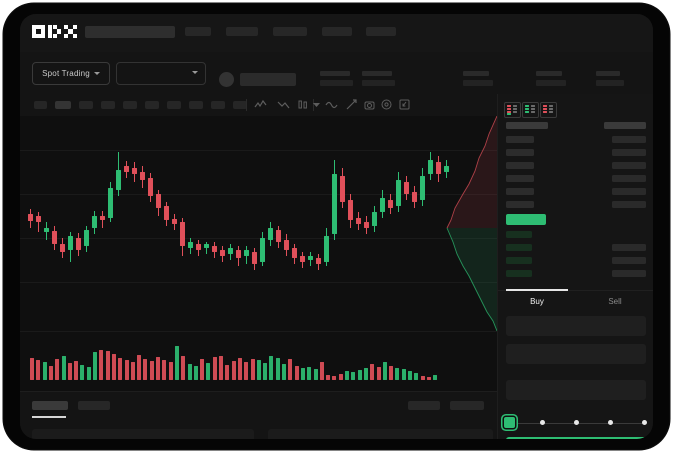 The image size is (673, 453). What do you see at coordinates (509, 422) in the screenshot?
I see `amount-slider-handle` at bounding box center [509, 422].